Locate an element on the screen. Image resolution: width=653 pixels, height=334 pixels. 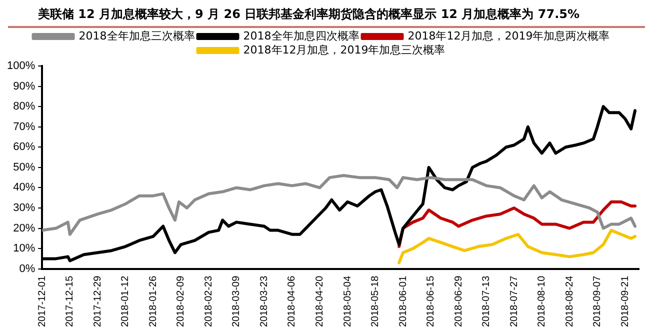
y-tick-label: 10% is located at coordinates (24, 248).